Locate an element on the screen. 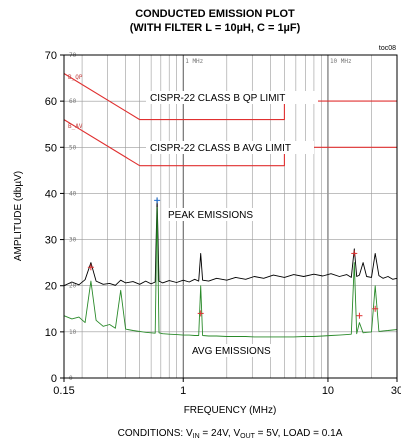 The image size is (401, 443). peak-emissions-label: PEAK EMISSIONS is located at coordinates (210, 215).